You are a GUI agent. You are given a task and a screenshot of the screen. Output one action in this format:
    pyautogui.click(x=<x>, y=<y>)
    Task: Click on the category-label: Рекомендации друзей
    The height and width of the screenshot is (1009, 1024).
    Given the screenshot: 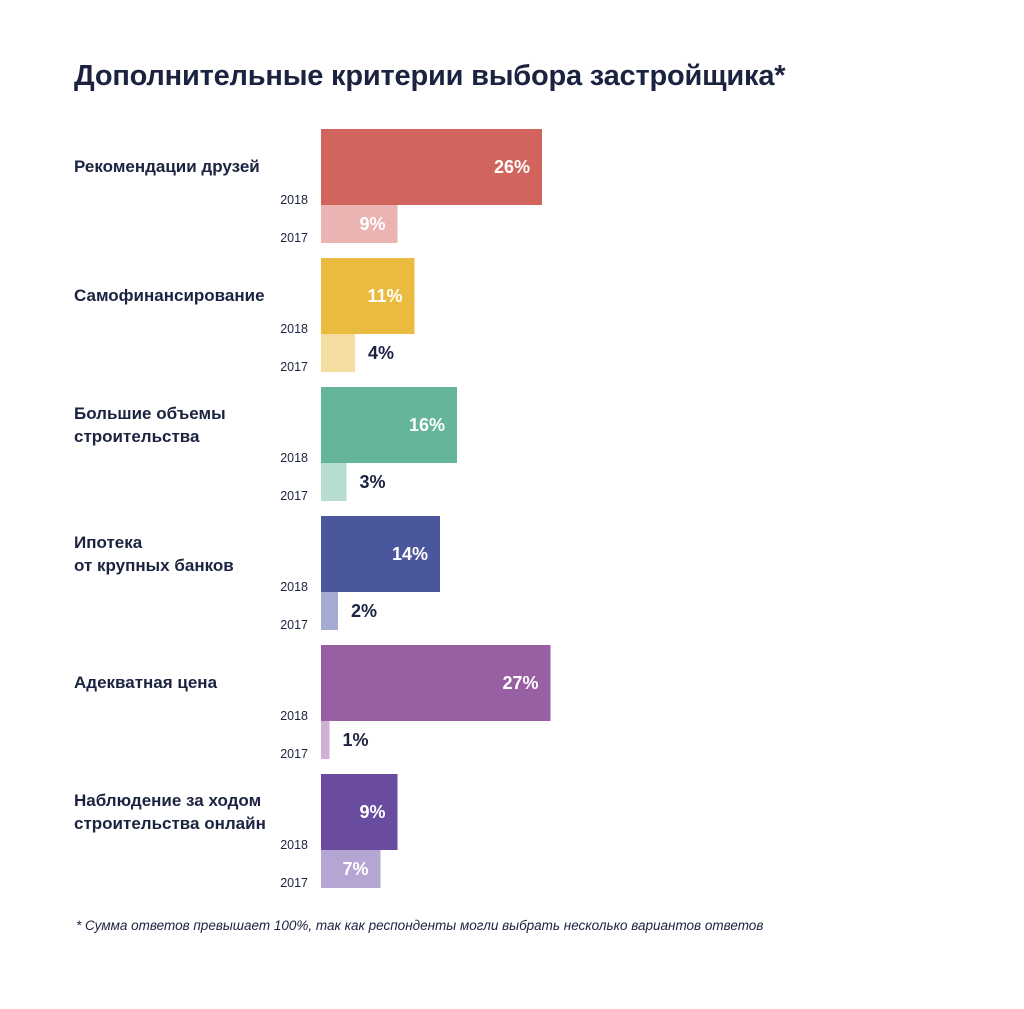 What is the action you would take?
    pyautogui.click(x=167, y=166)
    